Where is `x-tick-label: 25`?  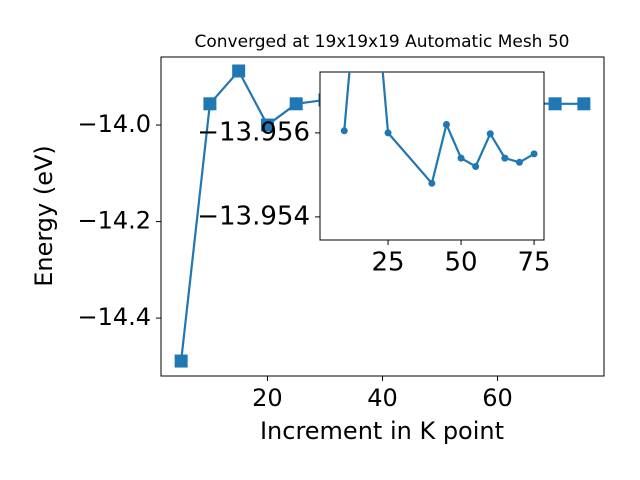
x-tick-label: 25 is located at coordinates (388, 263).